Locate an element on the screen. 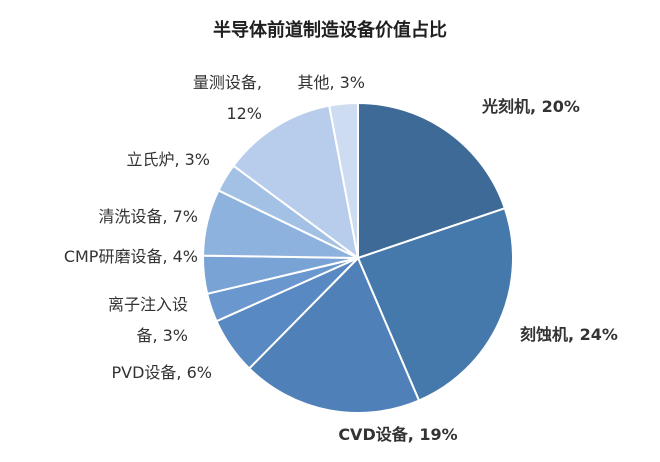  slice-label-3: CVD设备, 19% is located at coordinates (397, 434).